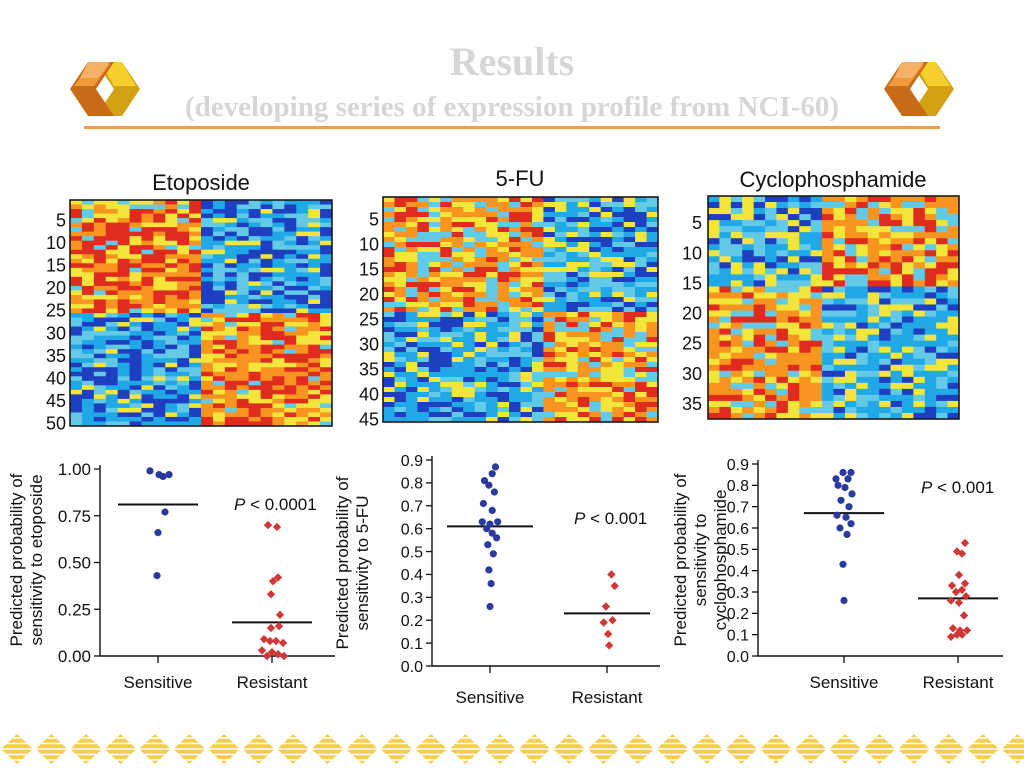  Describe the element at coordinates (837, 515) in the screenshot. I see `sensitive-data-point` at that location.